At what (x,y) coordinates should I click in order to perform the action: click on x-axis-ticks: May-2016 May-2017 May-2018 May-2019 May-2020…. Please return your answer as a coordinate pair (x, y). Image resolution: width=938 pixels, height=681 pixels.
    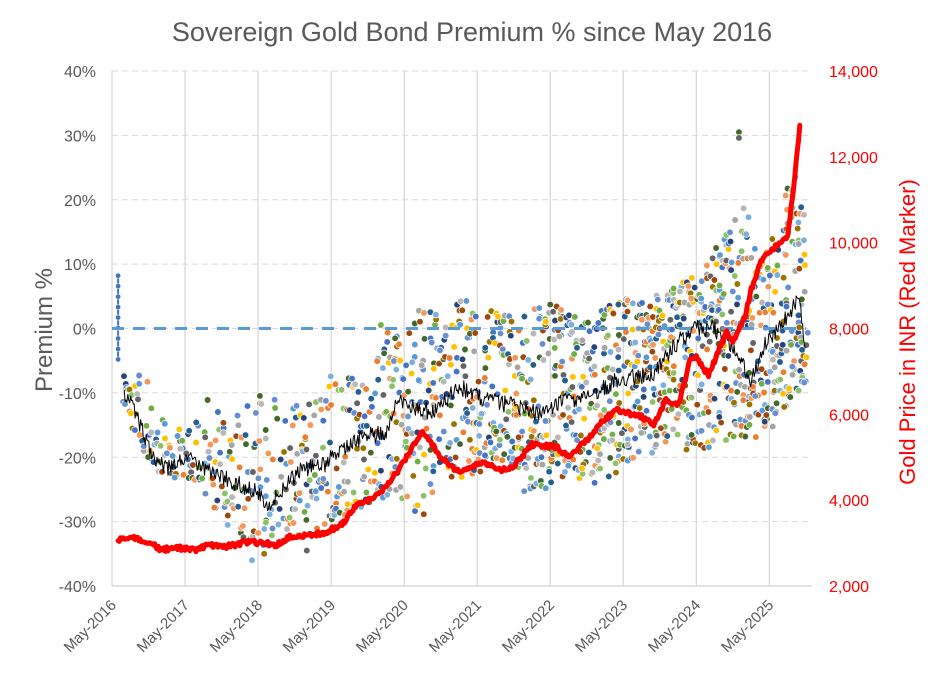
    Looking at the image, I should click on (419, 626).